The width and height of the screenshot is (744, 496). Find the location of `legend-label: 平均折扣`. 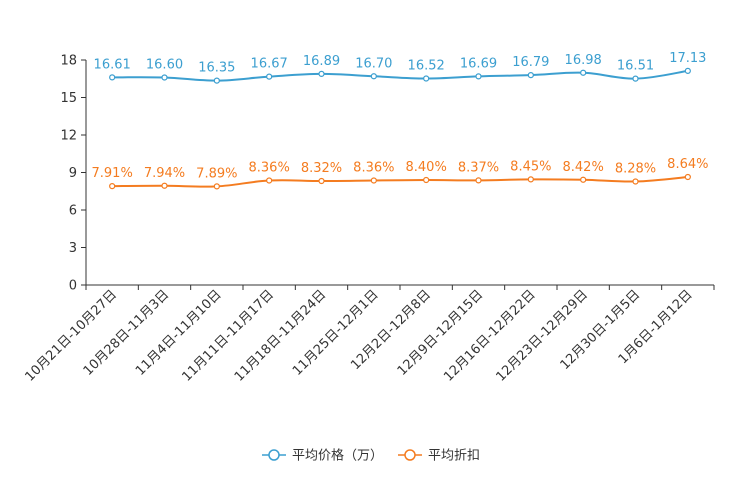

legend-label: 平均折扣 is located at coordinates (454, 456).